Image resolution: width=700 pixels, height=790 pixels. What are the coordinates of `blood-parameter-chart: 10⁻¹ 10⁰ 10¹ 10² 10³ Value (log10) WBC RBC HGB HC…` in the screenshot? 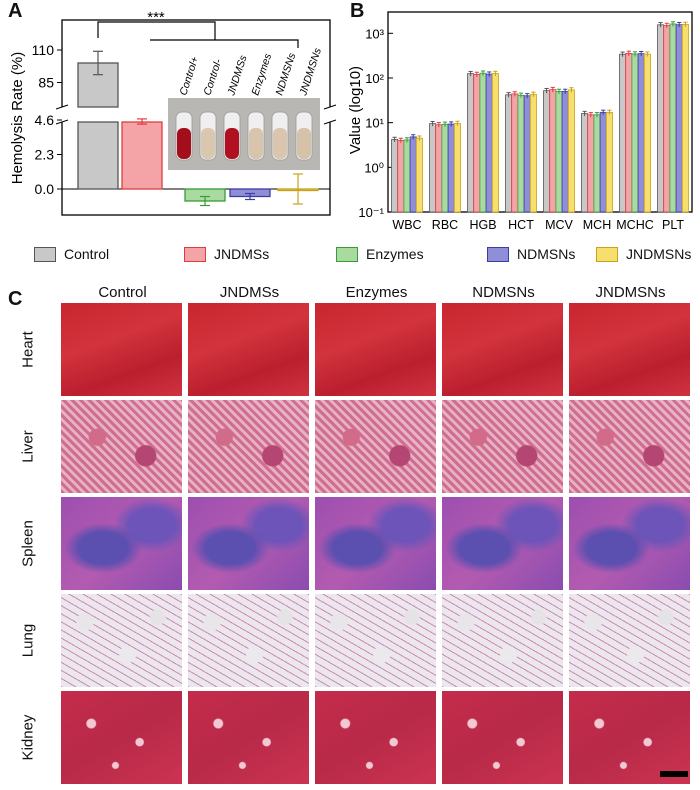 It's located at (520, 121).